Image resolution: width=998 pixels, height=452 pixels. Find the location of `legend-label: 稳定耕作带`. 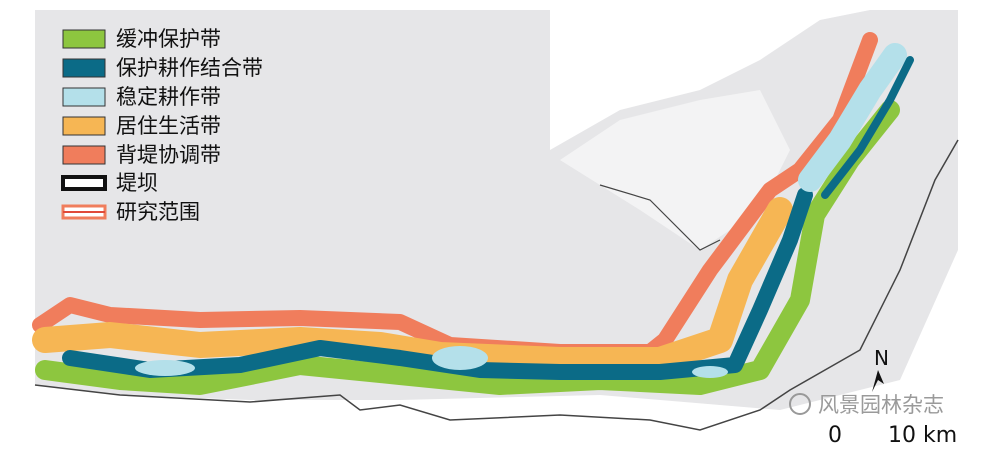

legend-label: 稳定耕作带 is located at coordinates (168, 97).